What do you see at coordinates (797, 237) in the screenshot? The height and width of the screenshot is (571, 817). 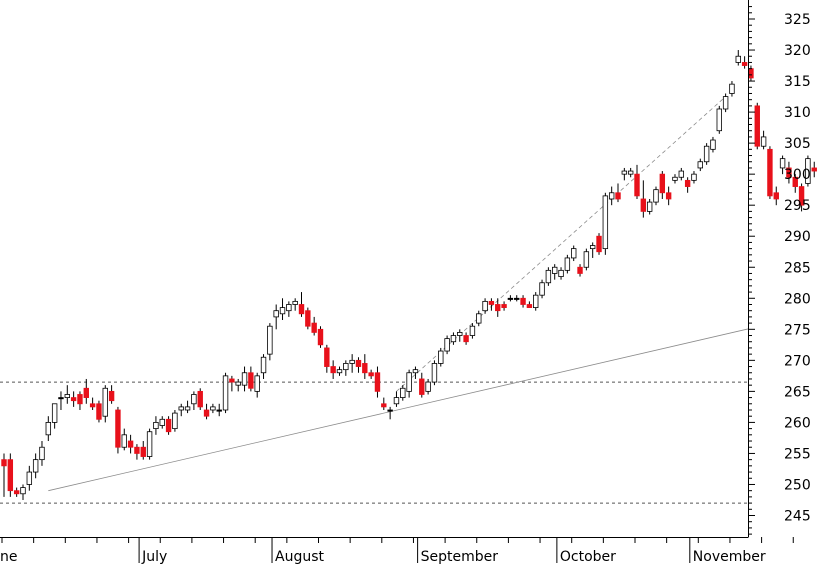 I see `y-tick-label: 290` at bounding box center [797, 237].